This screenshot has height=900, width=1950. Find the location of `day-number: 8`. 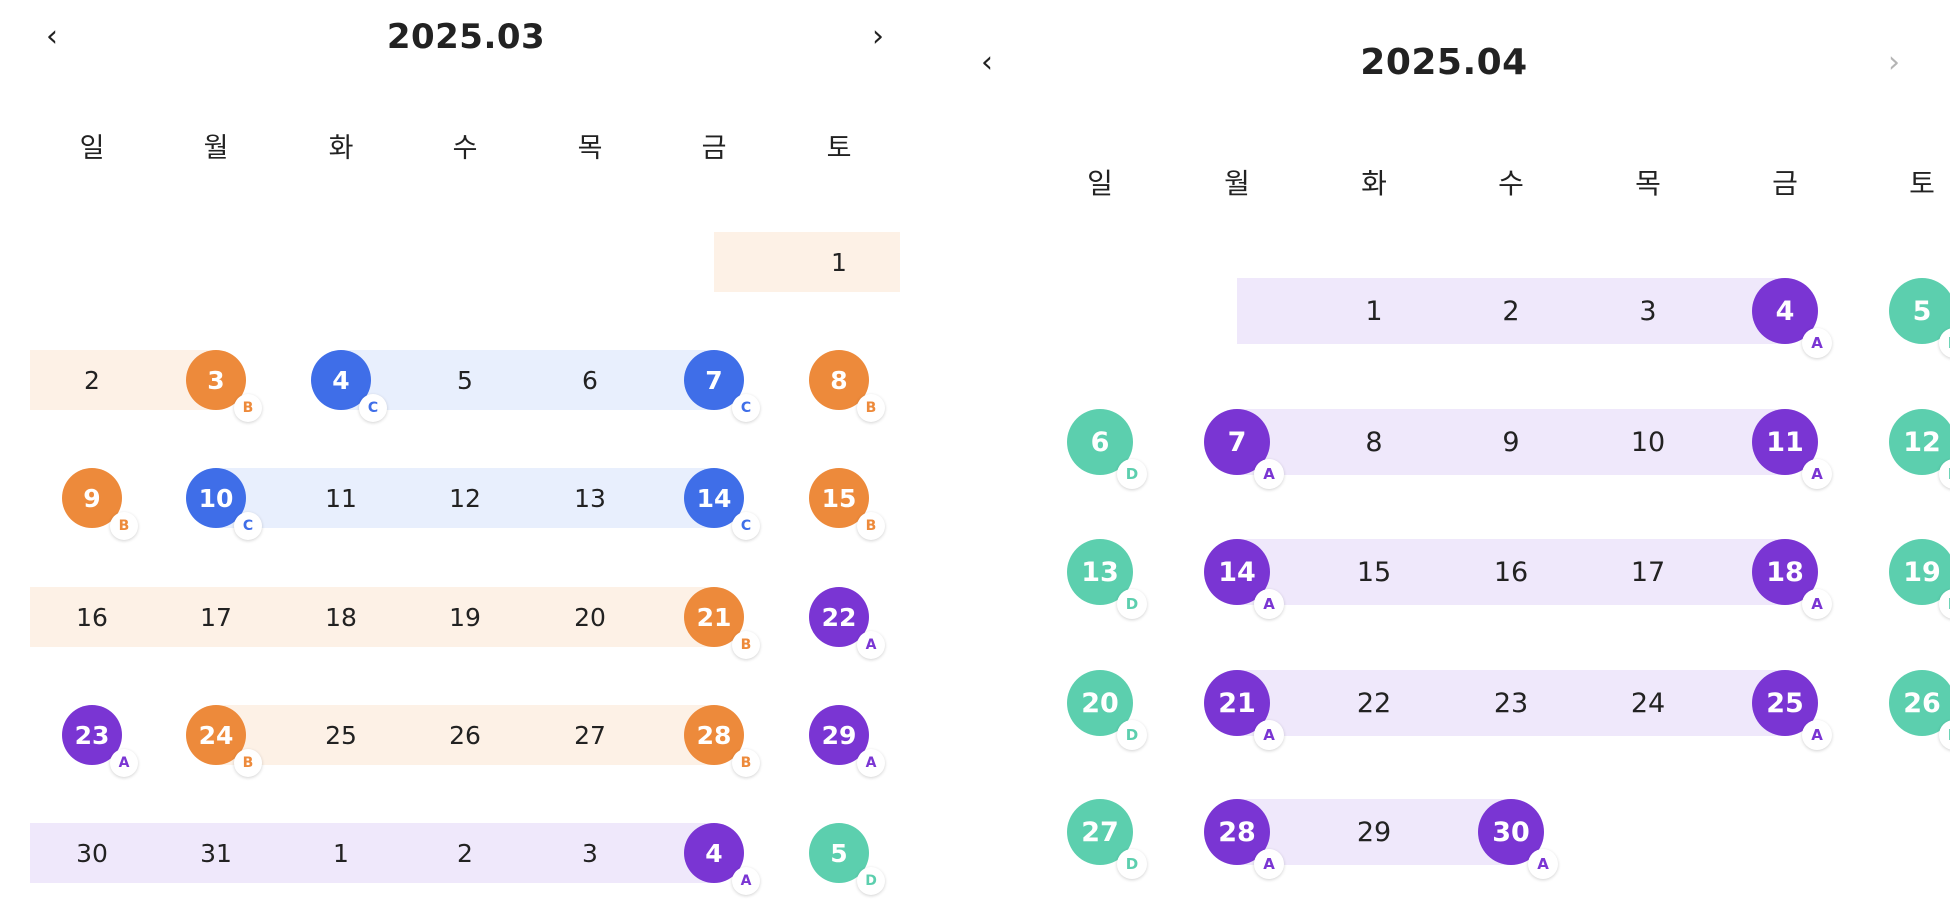

day-number: 8 is located at coordinates (839, 380).